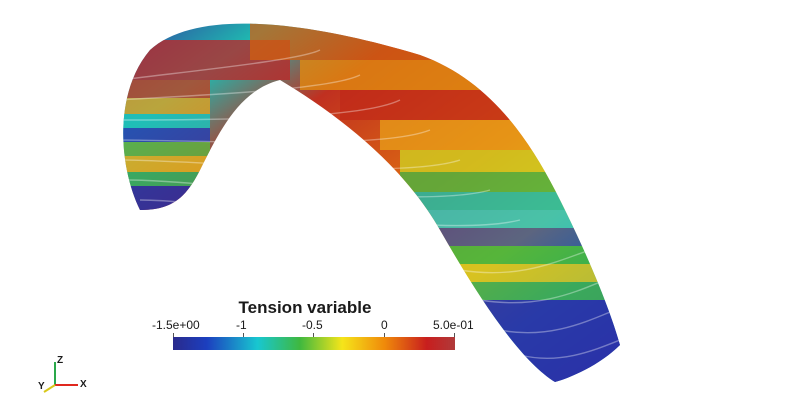  What do you see at coordinates (60, 377) in the screenshot?
I see `orientation-axes-widget` at bounding box center [60, 377].